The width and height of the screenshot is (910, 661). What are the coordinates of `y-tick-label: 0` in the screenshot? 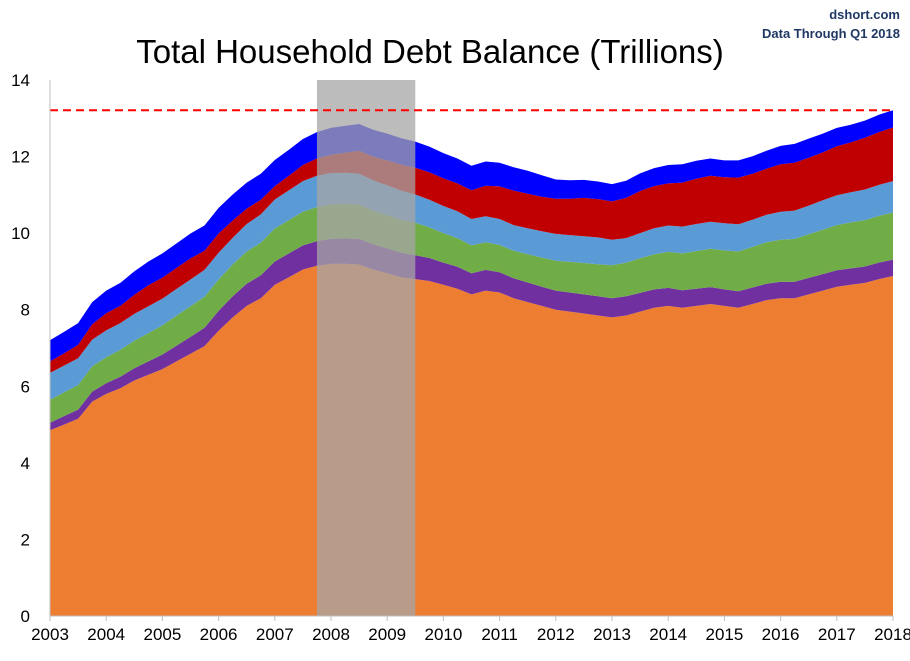 It's located at (25, 616).